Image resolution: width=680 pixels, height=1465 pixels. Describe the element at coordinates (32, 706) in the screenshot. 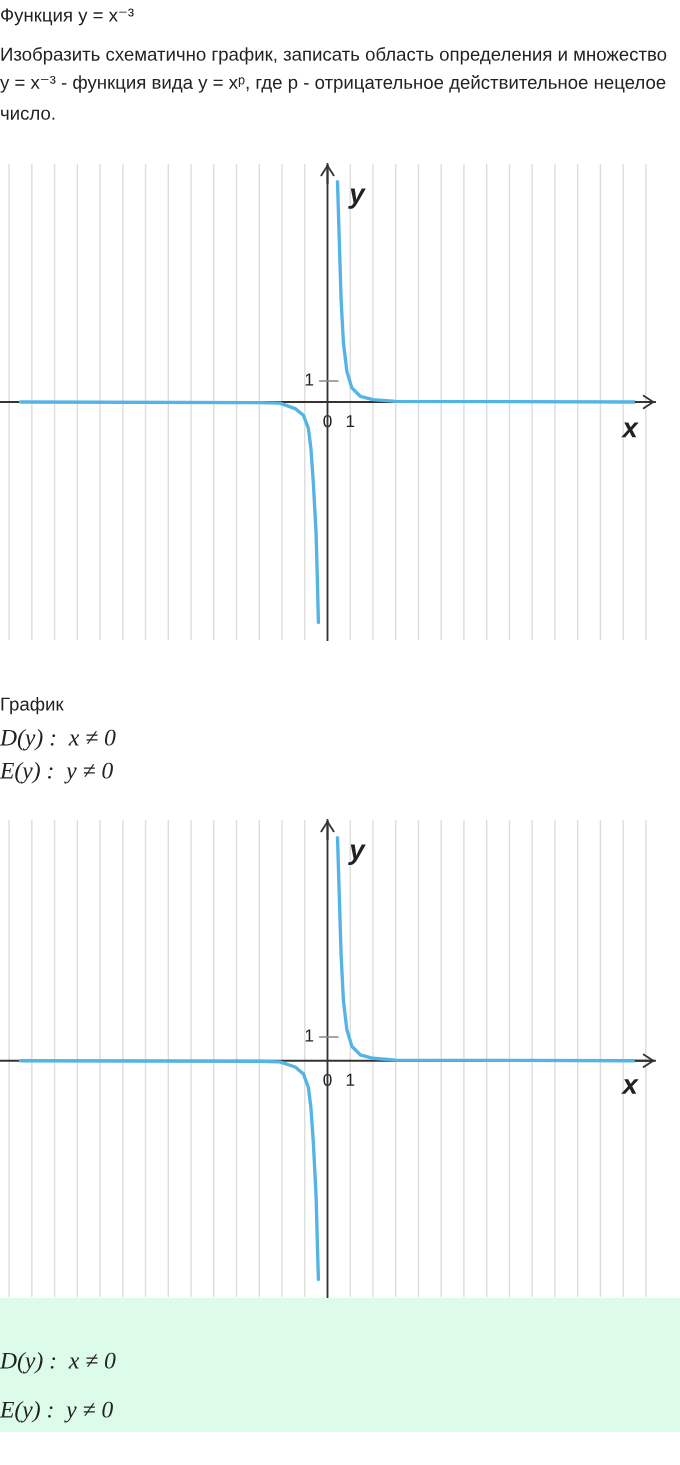

I see `text: График` at that location.